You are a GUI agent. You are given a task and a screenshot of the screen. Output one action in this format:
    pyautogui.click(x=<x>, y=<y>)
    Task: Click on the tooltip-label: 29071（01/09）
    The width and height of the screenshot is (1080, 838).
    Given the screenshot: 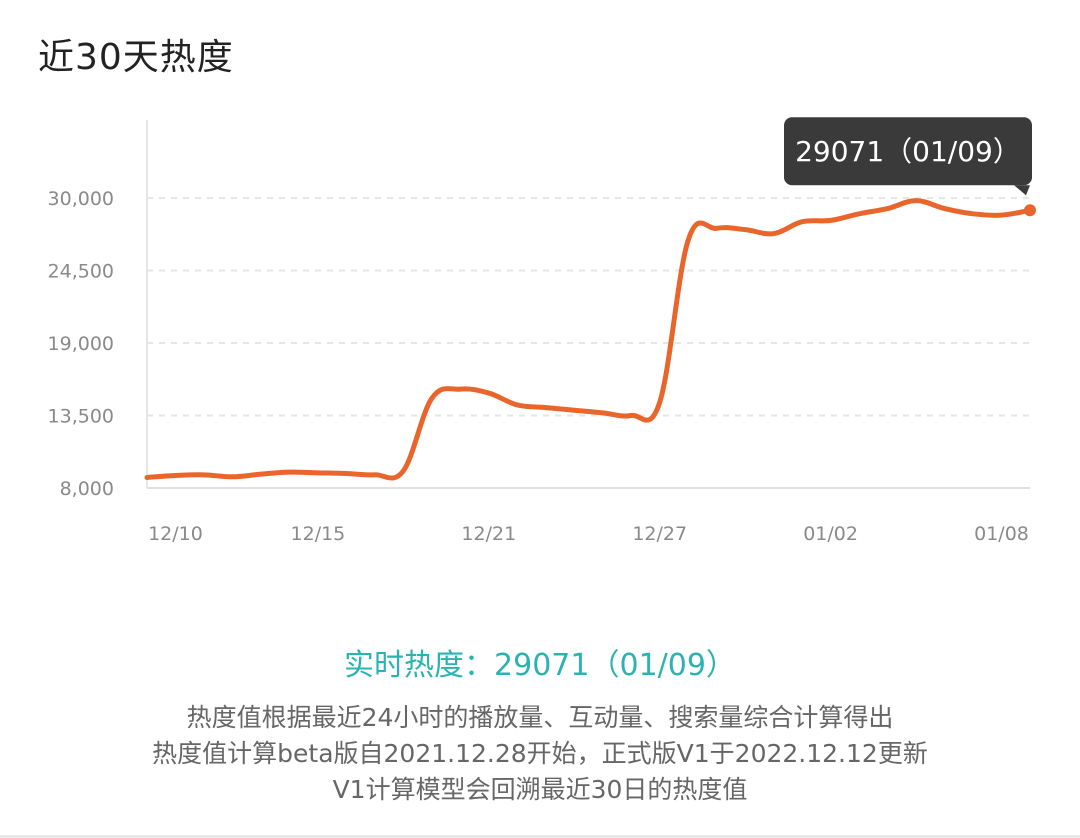 What is the action you would take?
    pyautogui.click(x=908, y=151)
    